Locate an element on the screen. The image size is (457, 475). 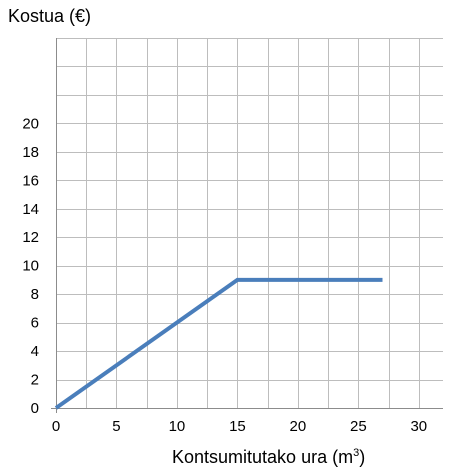
x-tick-label: 10 is located at coordinates (177, 426).